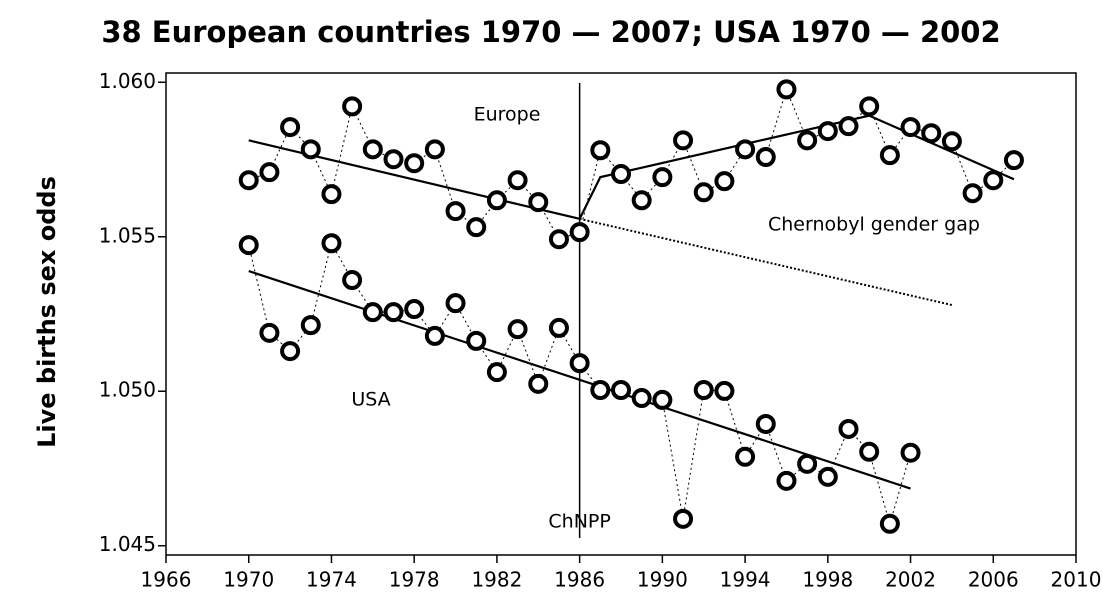 The height and width of the screenshot is (598, 1103). What do you see at coordinates (874, 225) in the screenshot?
I see `annotation: Chernobyl gender gap` at bounding box center [874, 225].